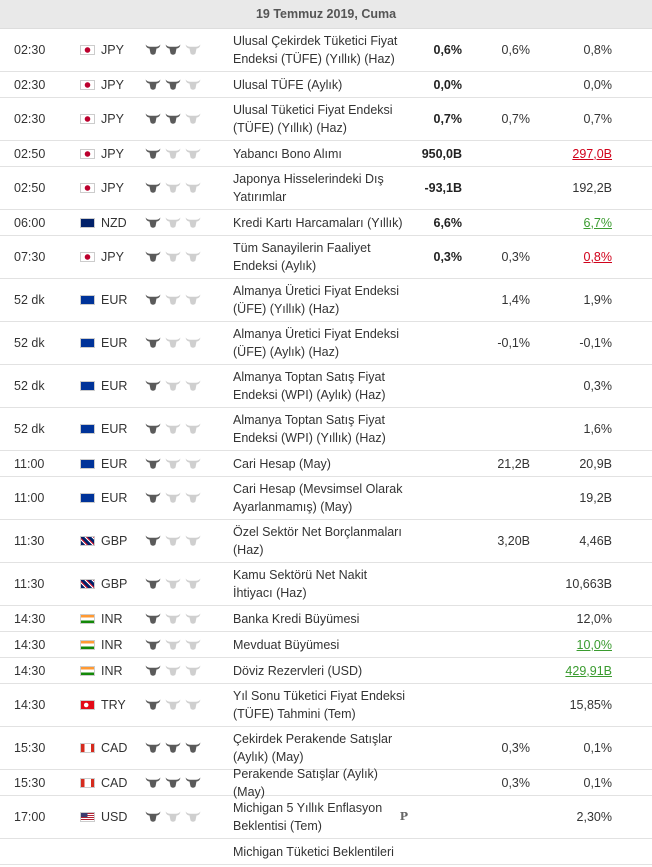  I want to click on currency: USD, so click(114, 817).